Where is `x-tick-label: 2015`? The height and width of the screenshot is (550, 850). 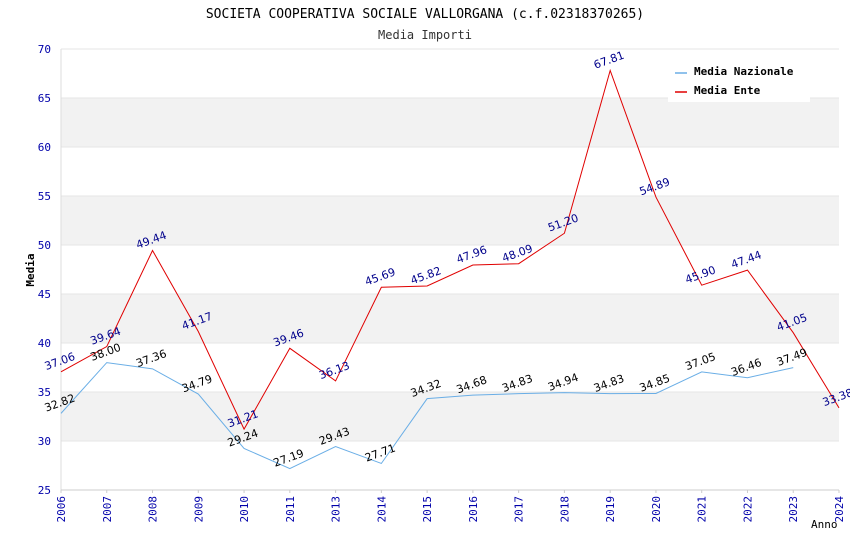
x-tick-label: 2015 is located at coordinates (427, 509).